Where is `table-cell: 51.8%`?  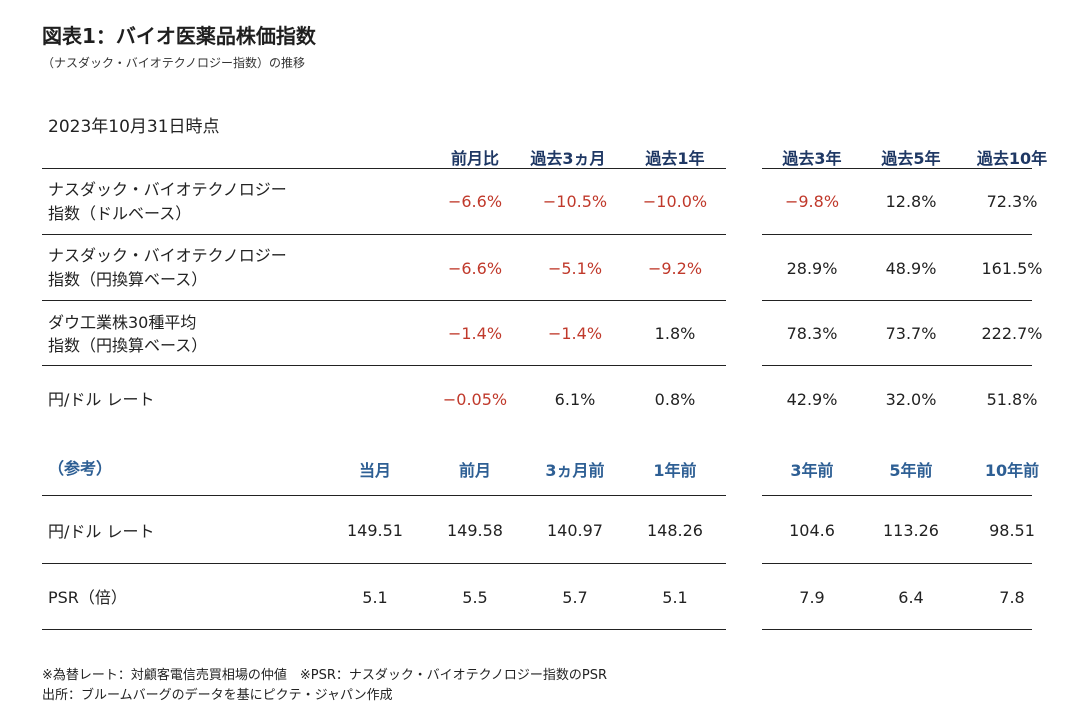 table-cell: 51.8% is located at coordinates (1012, 399).